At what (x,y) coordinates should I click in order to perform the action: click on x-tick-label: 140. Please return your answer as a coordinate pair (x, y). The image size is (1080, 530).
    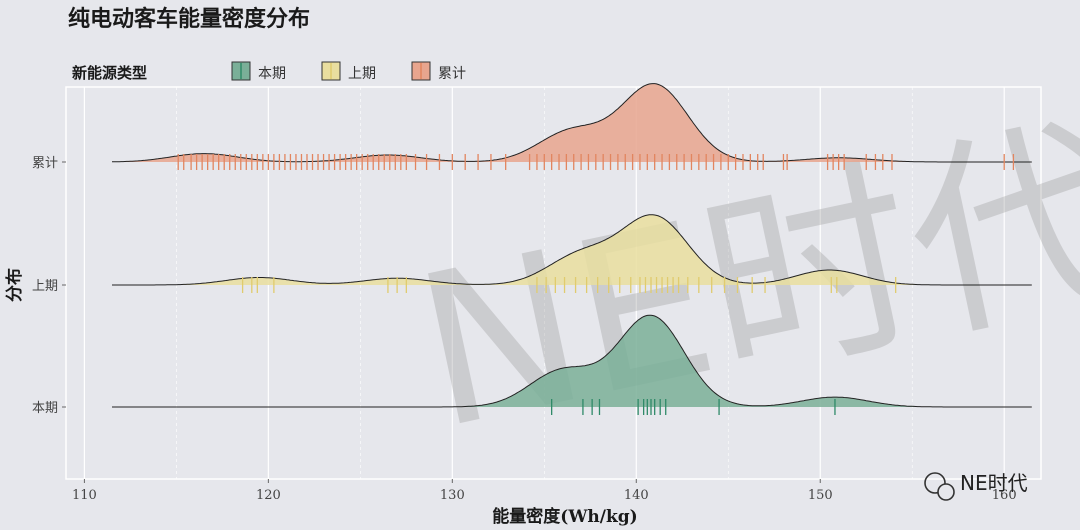
    Looking at the image, I should click on (636, 495).